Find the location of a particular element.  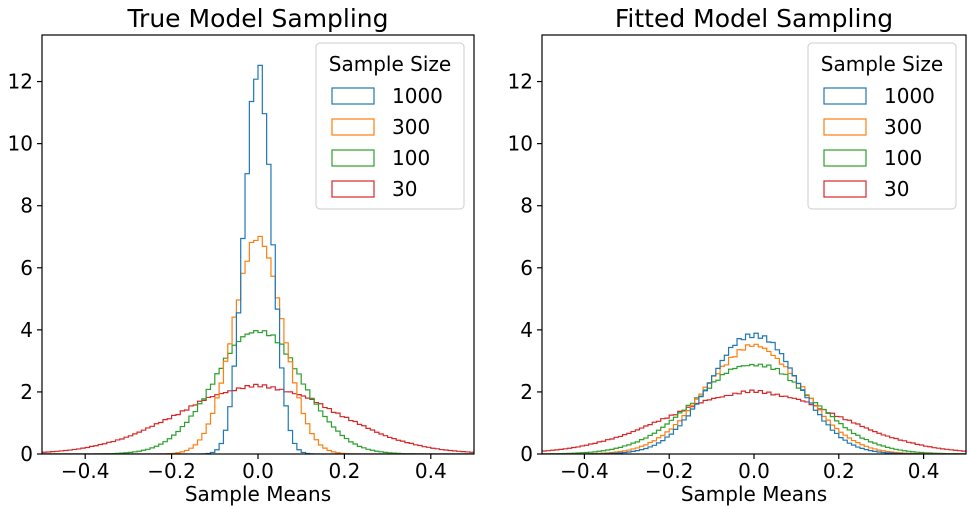

plot-area is located at coordinates (754, 393).